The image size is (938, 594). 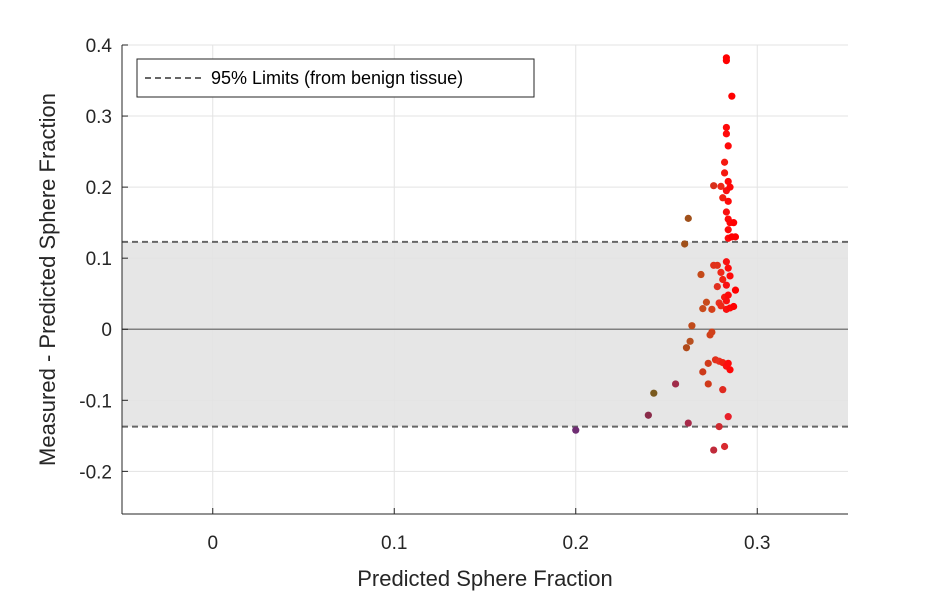 What do you see at coordinates (99, 117) in the screenshot?
I see `y-tick-label-5: 0.3` at bounding box center [99, 117].